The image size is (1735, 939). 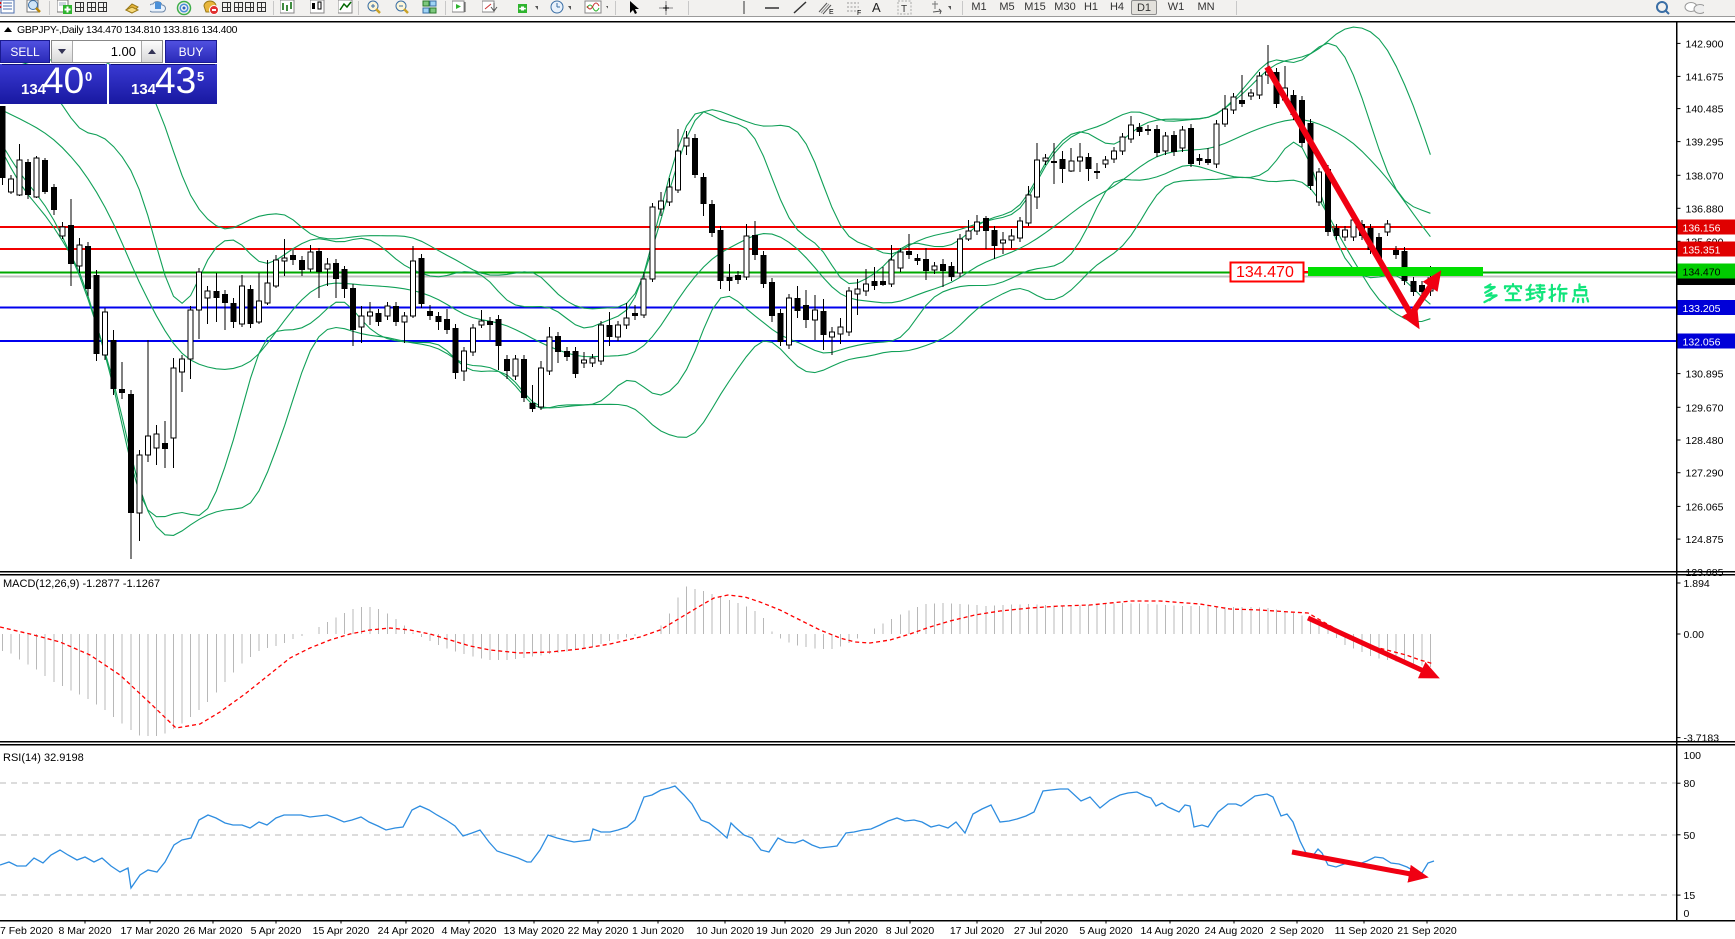 What do you see at coordinates (1427, 931) in the screenshot?
I see `svg-text: 21 Sep 2020` at bounding box center [1427, 931].